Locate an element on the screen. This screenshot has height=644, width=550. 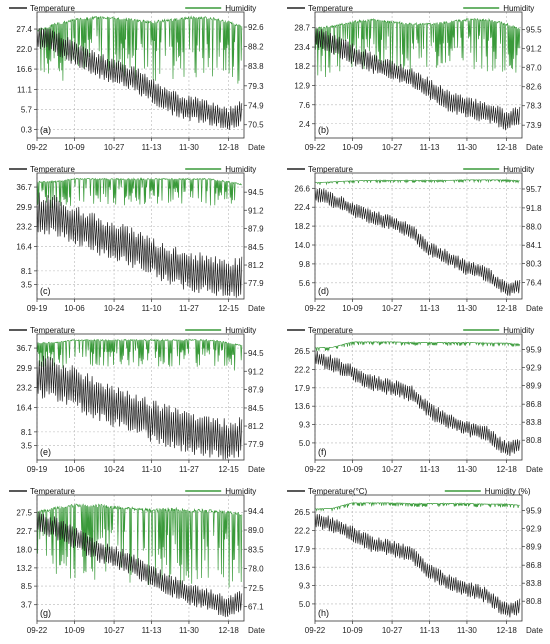
y-left-tick-label: 36.7 is located at coordinates (24, 348).